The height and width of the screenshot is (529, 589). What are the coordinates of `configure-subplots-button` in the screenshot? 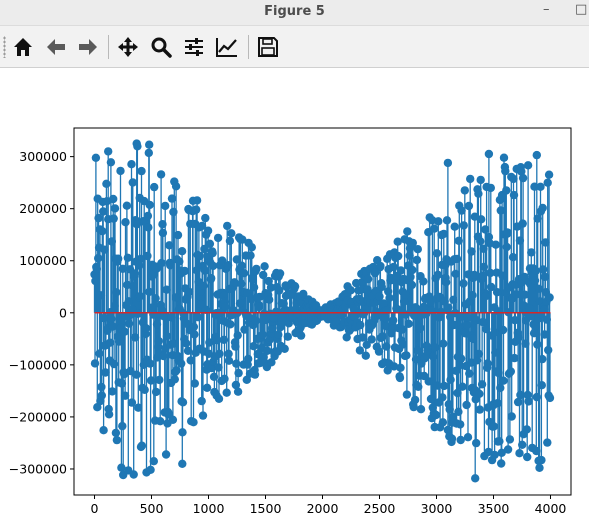 It's located at (194, 47).